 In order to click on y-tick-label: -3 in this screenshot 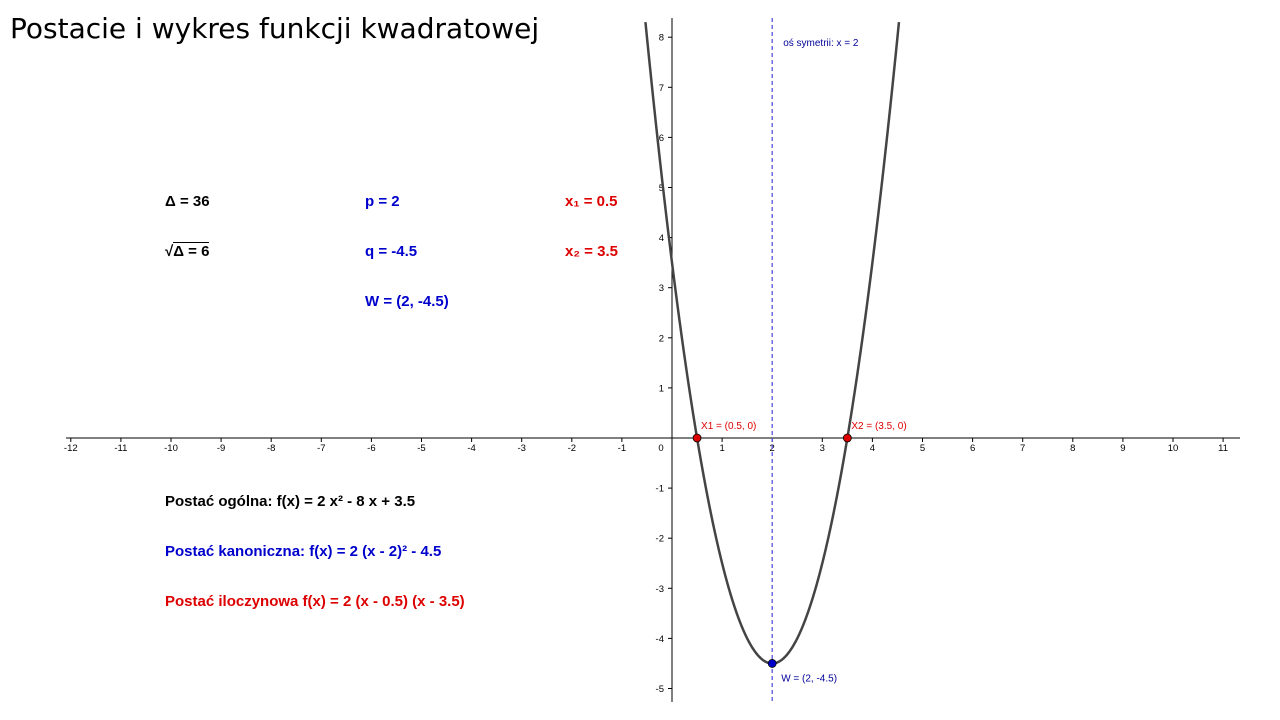, I will do `click(660, 589)`.